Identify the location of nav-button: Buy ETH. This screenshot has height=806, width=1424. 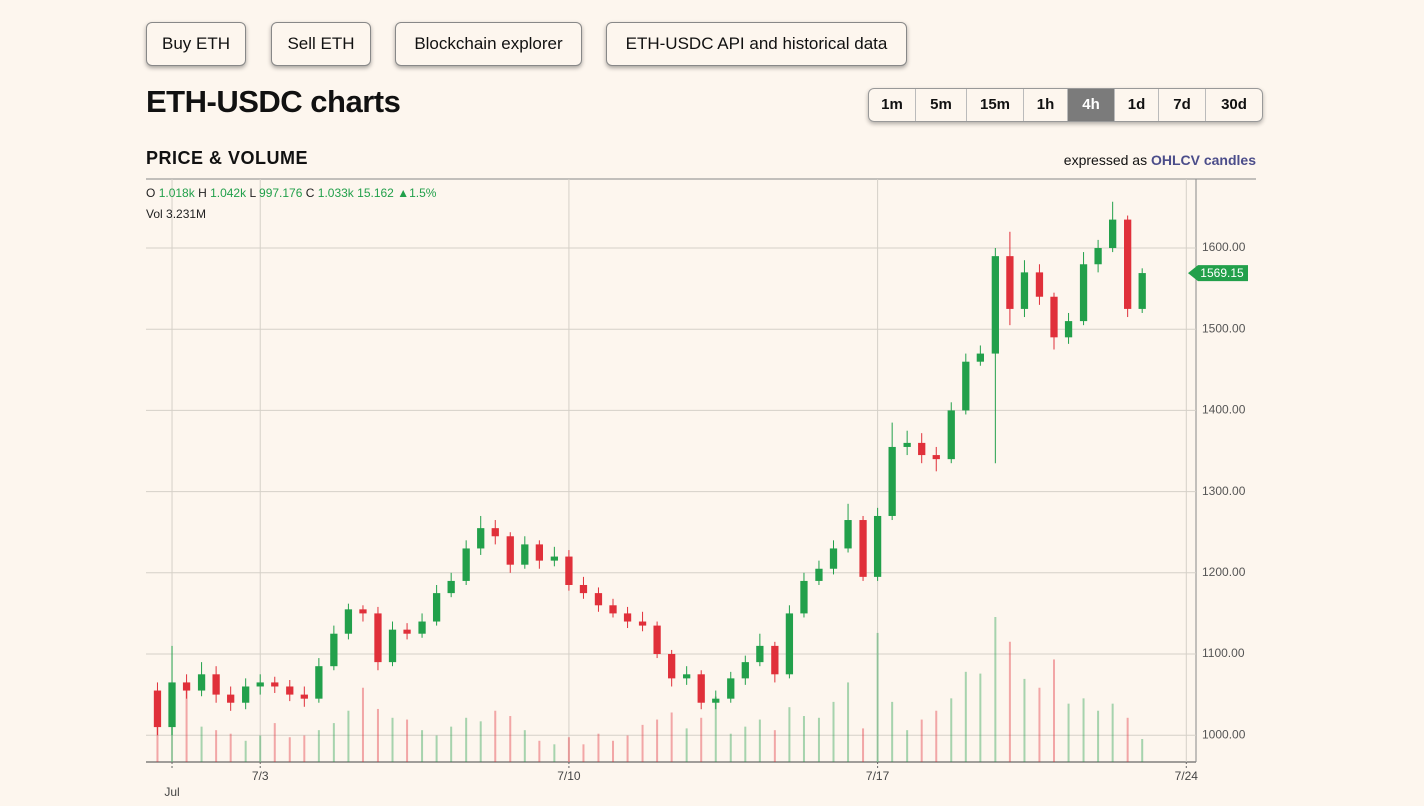
(196, 44).